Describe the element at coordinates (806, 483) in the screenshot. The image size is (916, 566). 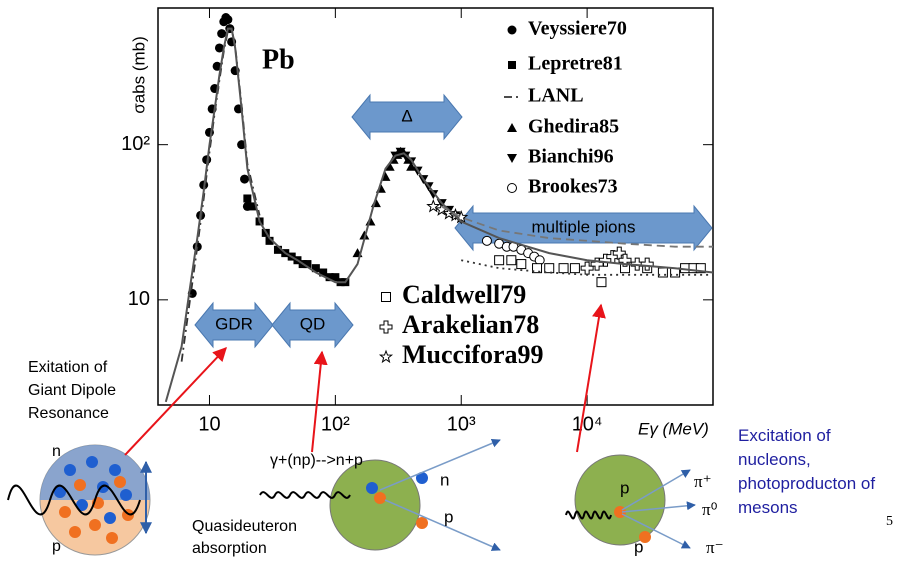
I see `caption-line: photoproducton of` at that location.